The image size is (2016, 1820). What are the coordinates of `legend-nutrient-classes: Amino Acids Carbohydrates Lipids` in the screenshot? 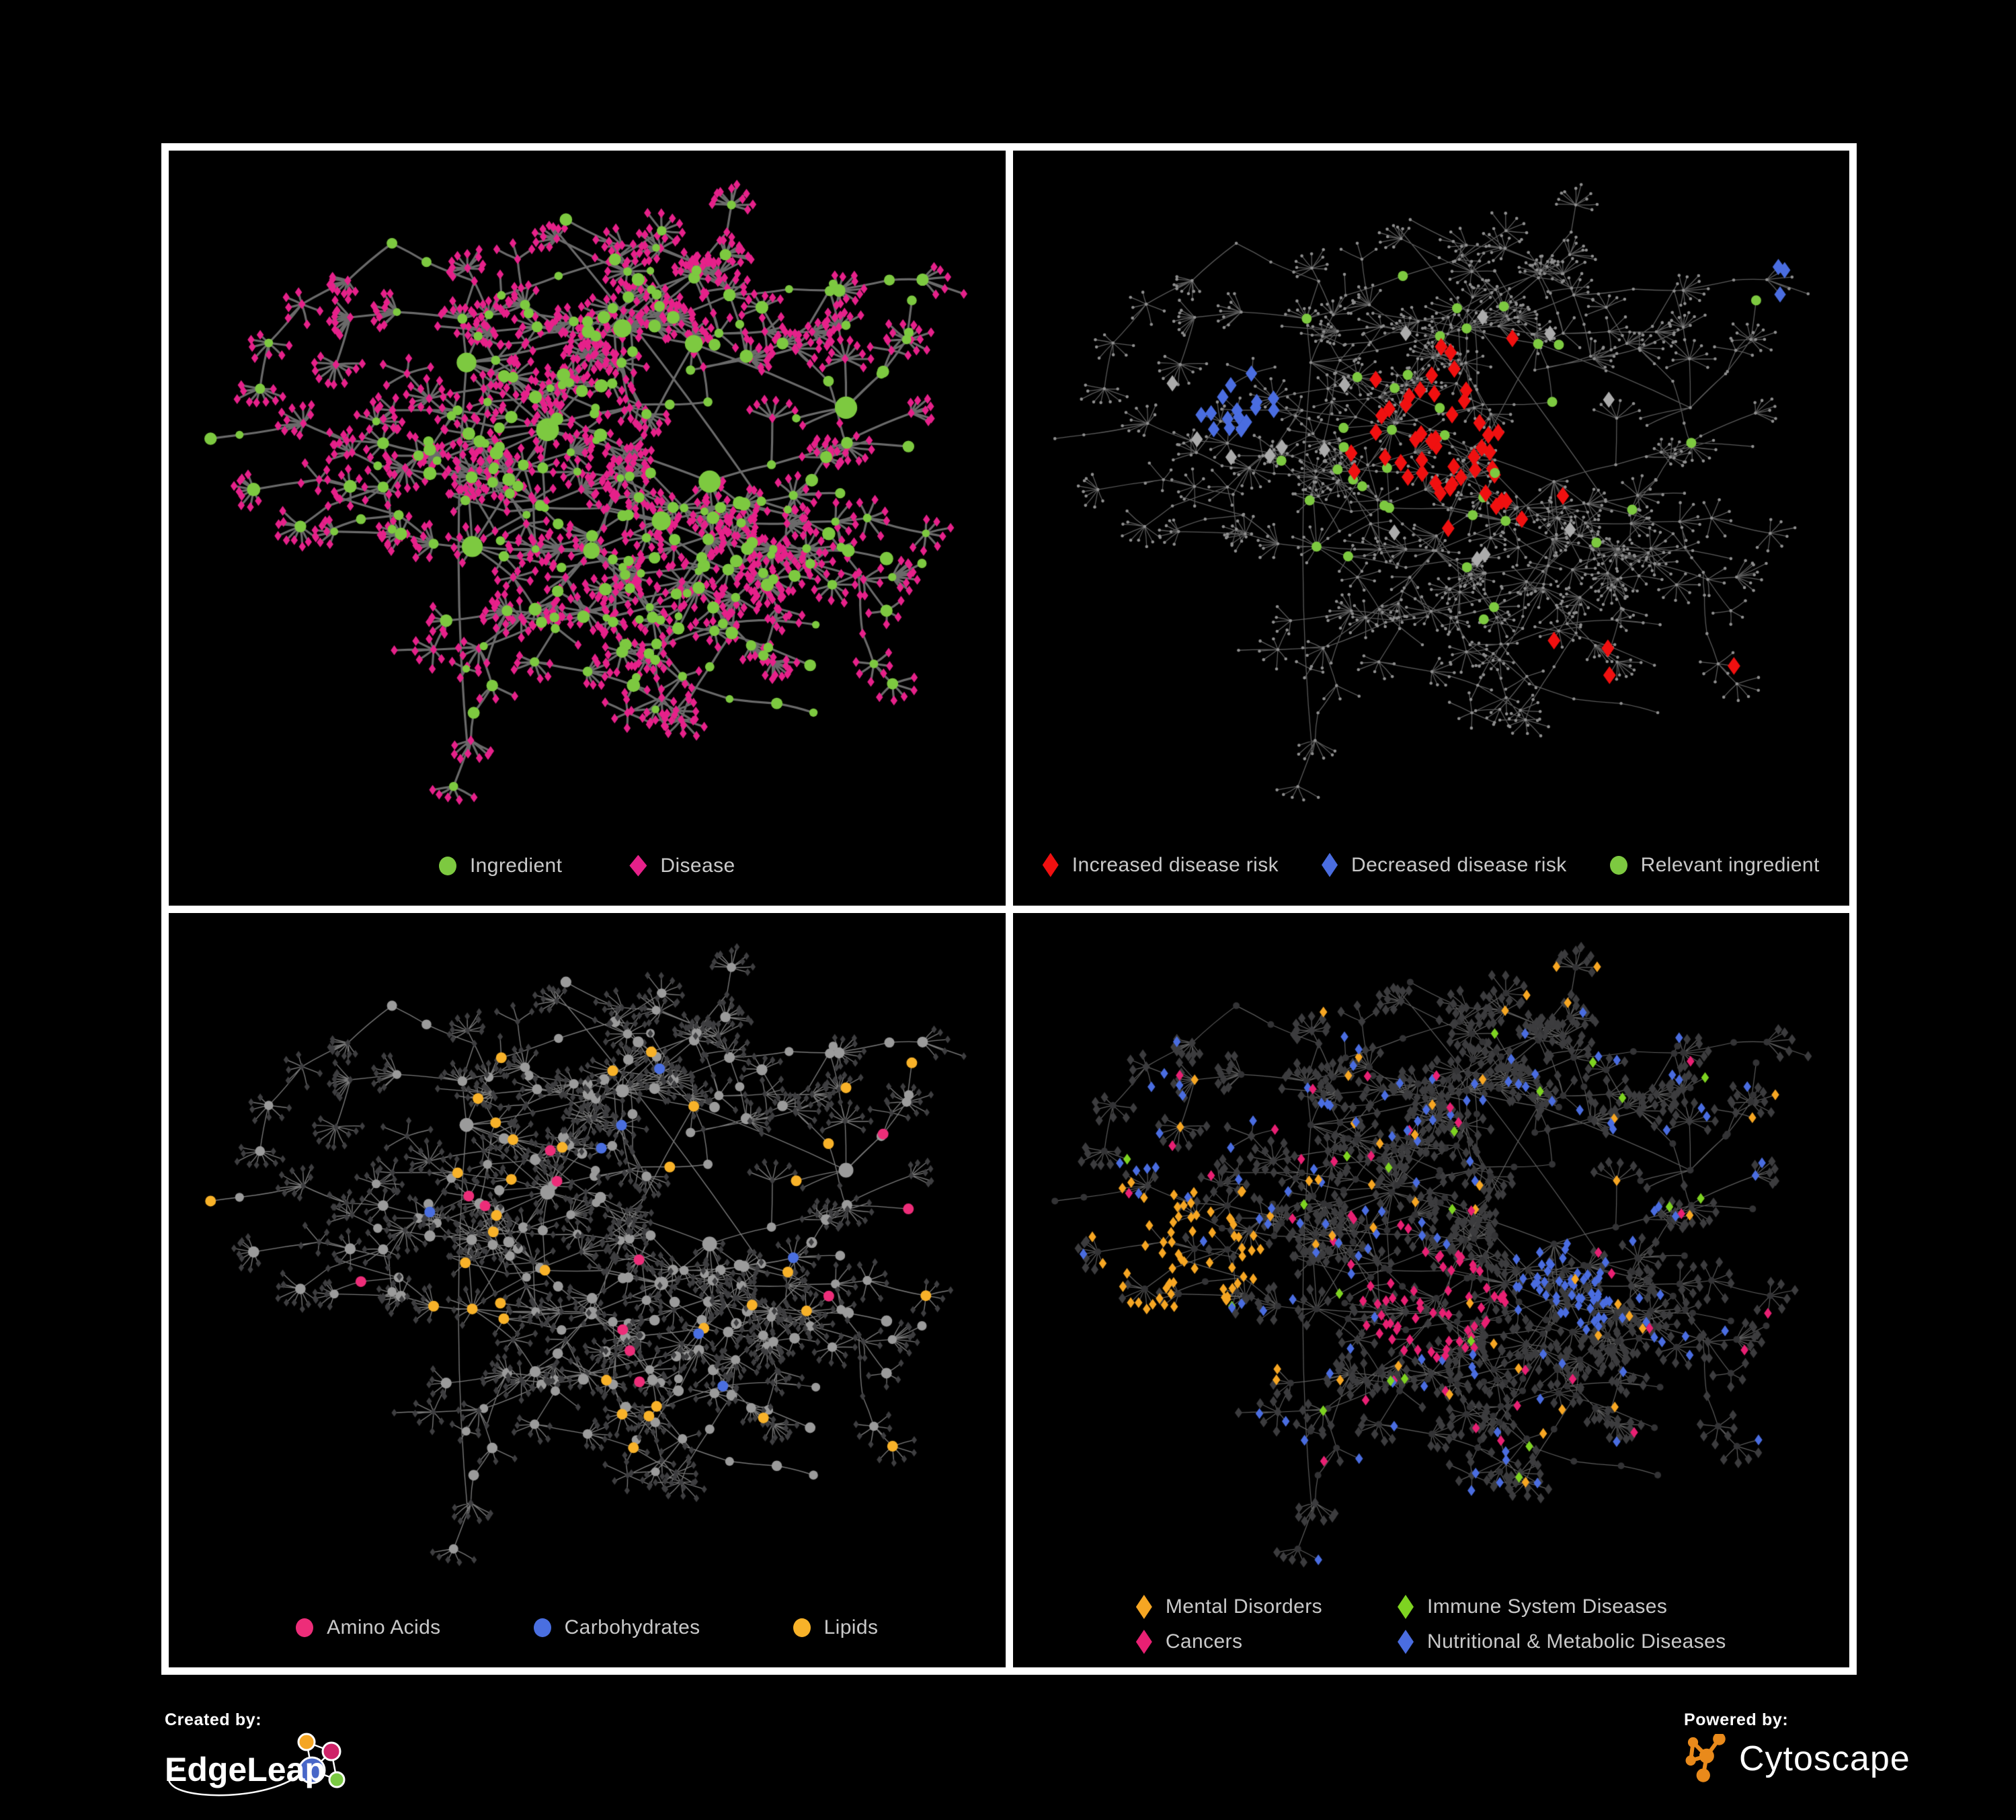 It's located at (587, 1627).